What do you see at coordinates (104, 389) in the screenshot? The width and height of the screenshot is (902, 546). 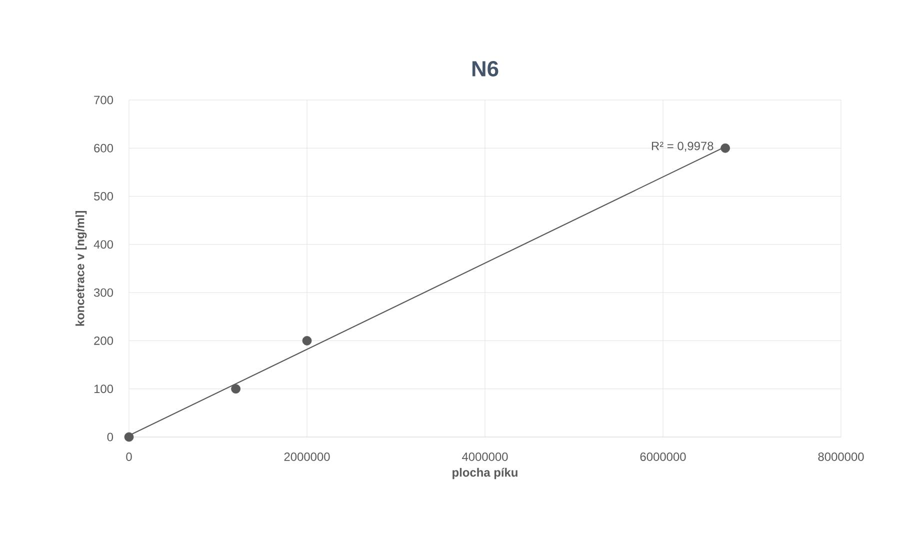 I see `y-tick-label: 100` at bounding box center [104, 389].